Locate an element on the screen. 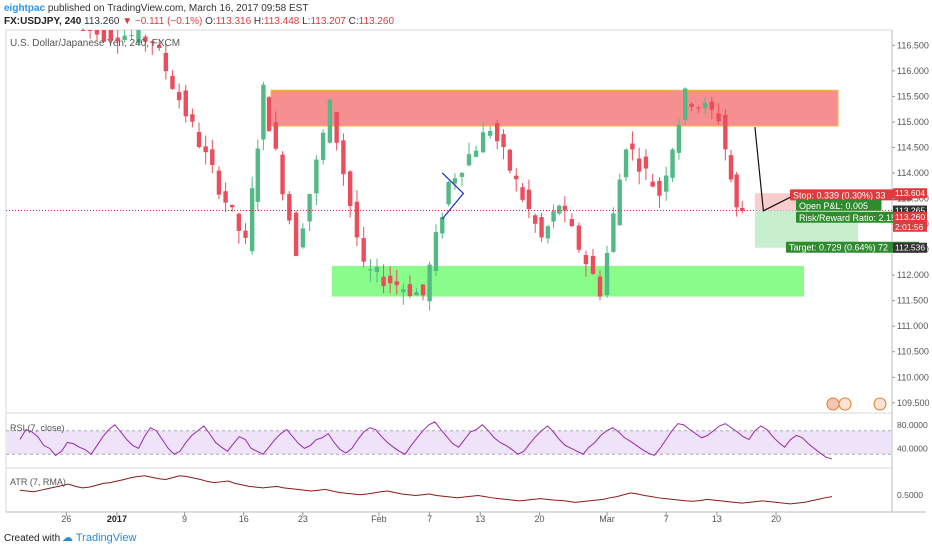 This screenshot has width=932, height=550. rsi-band is located at coordinates (449, 442).